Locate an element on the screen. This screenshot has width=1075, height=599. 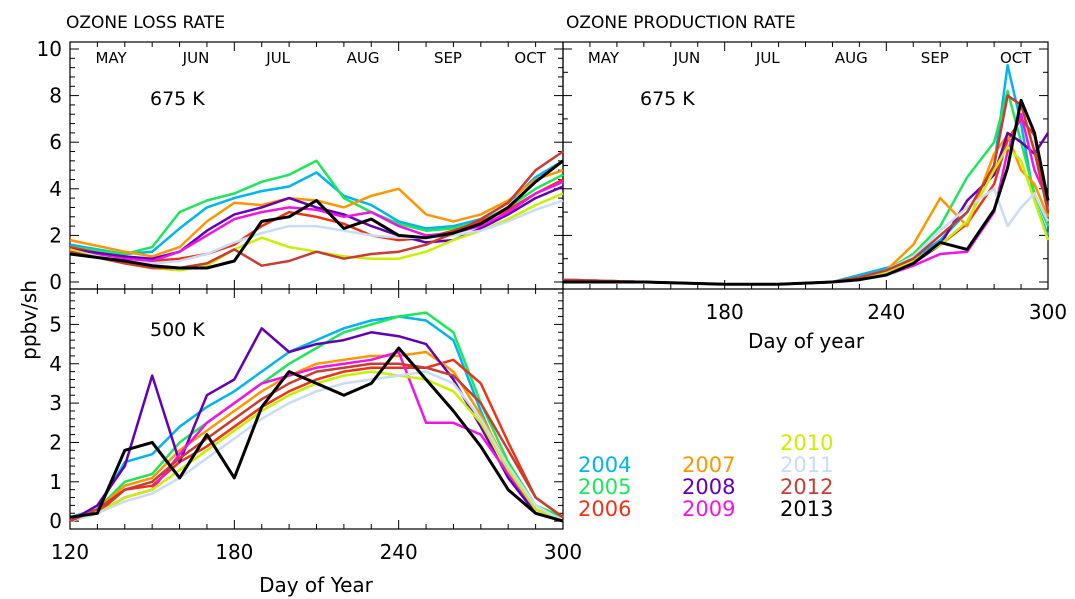
legend-entry-2005: 2005 is located at coordinates (604, 487).